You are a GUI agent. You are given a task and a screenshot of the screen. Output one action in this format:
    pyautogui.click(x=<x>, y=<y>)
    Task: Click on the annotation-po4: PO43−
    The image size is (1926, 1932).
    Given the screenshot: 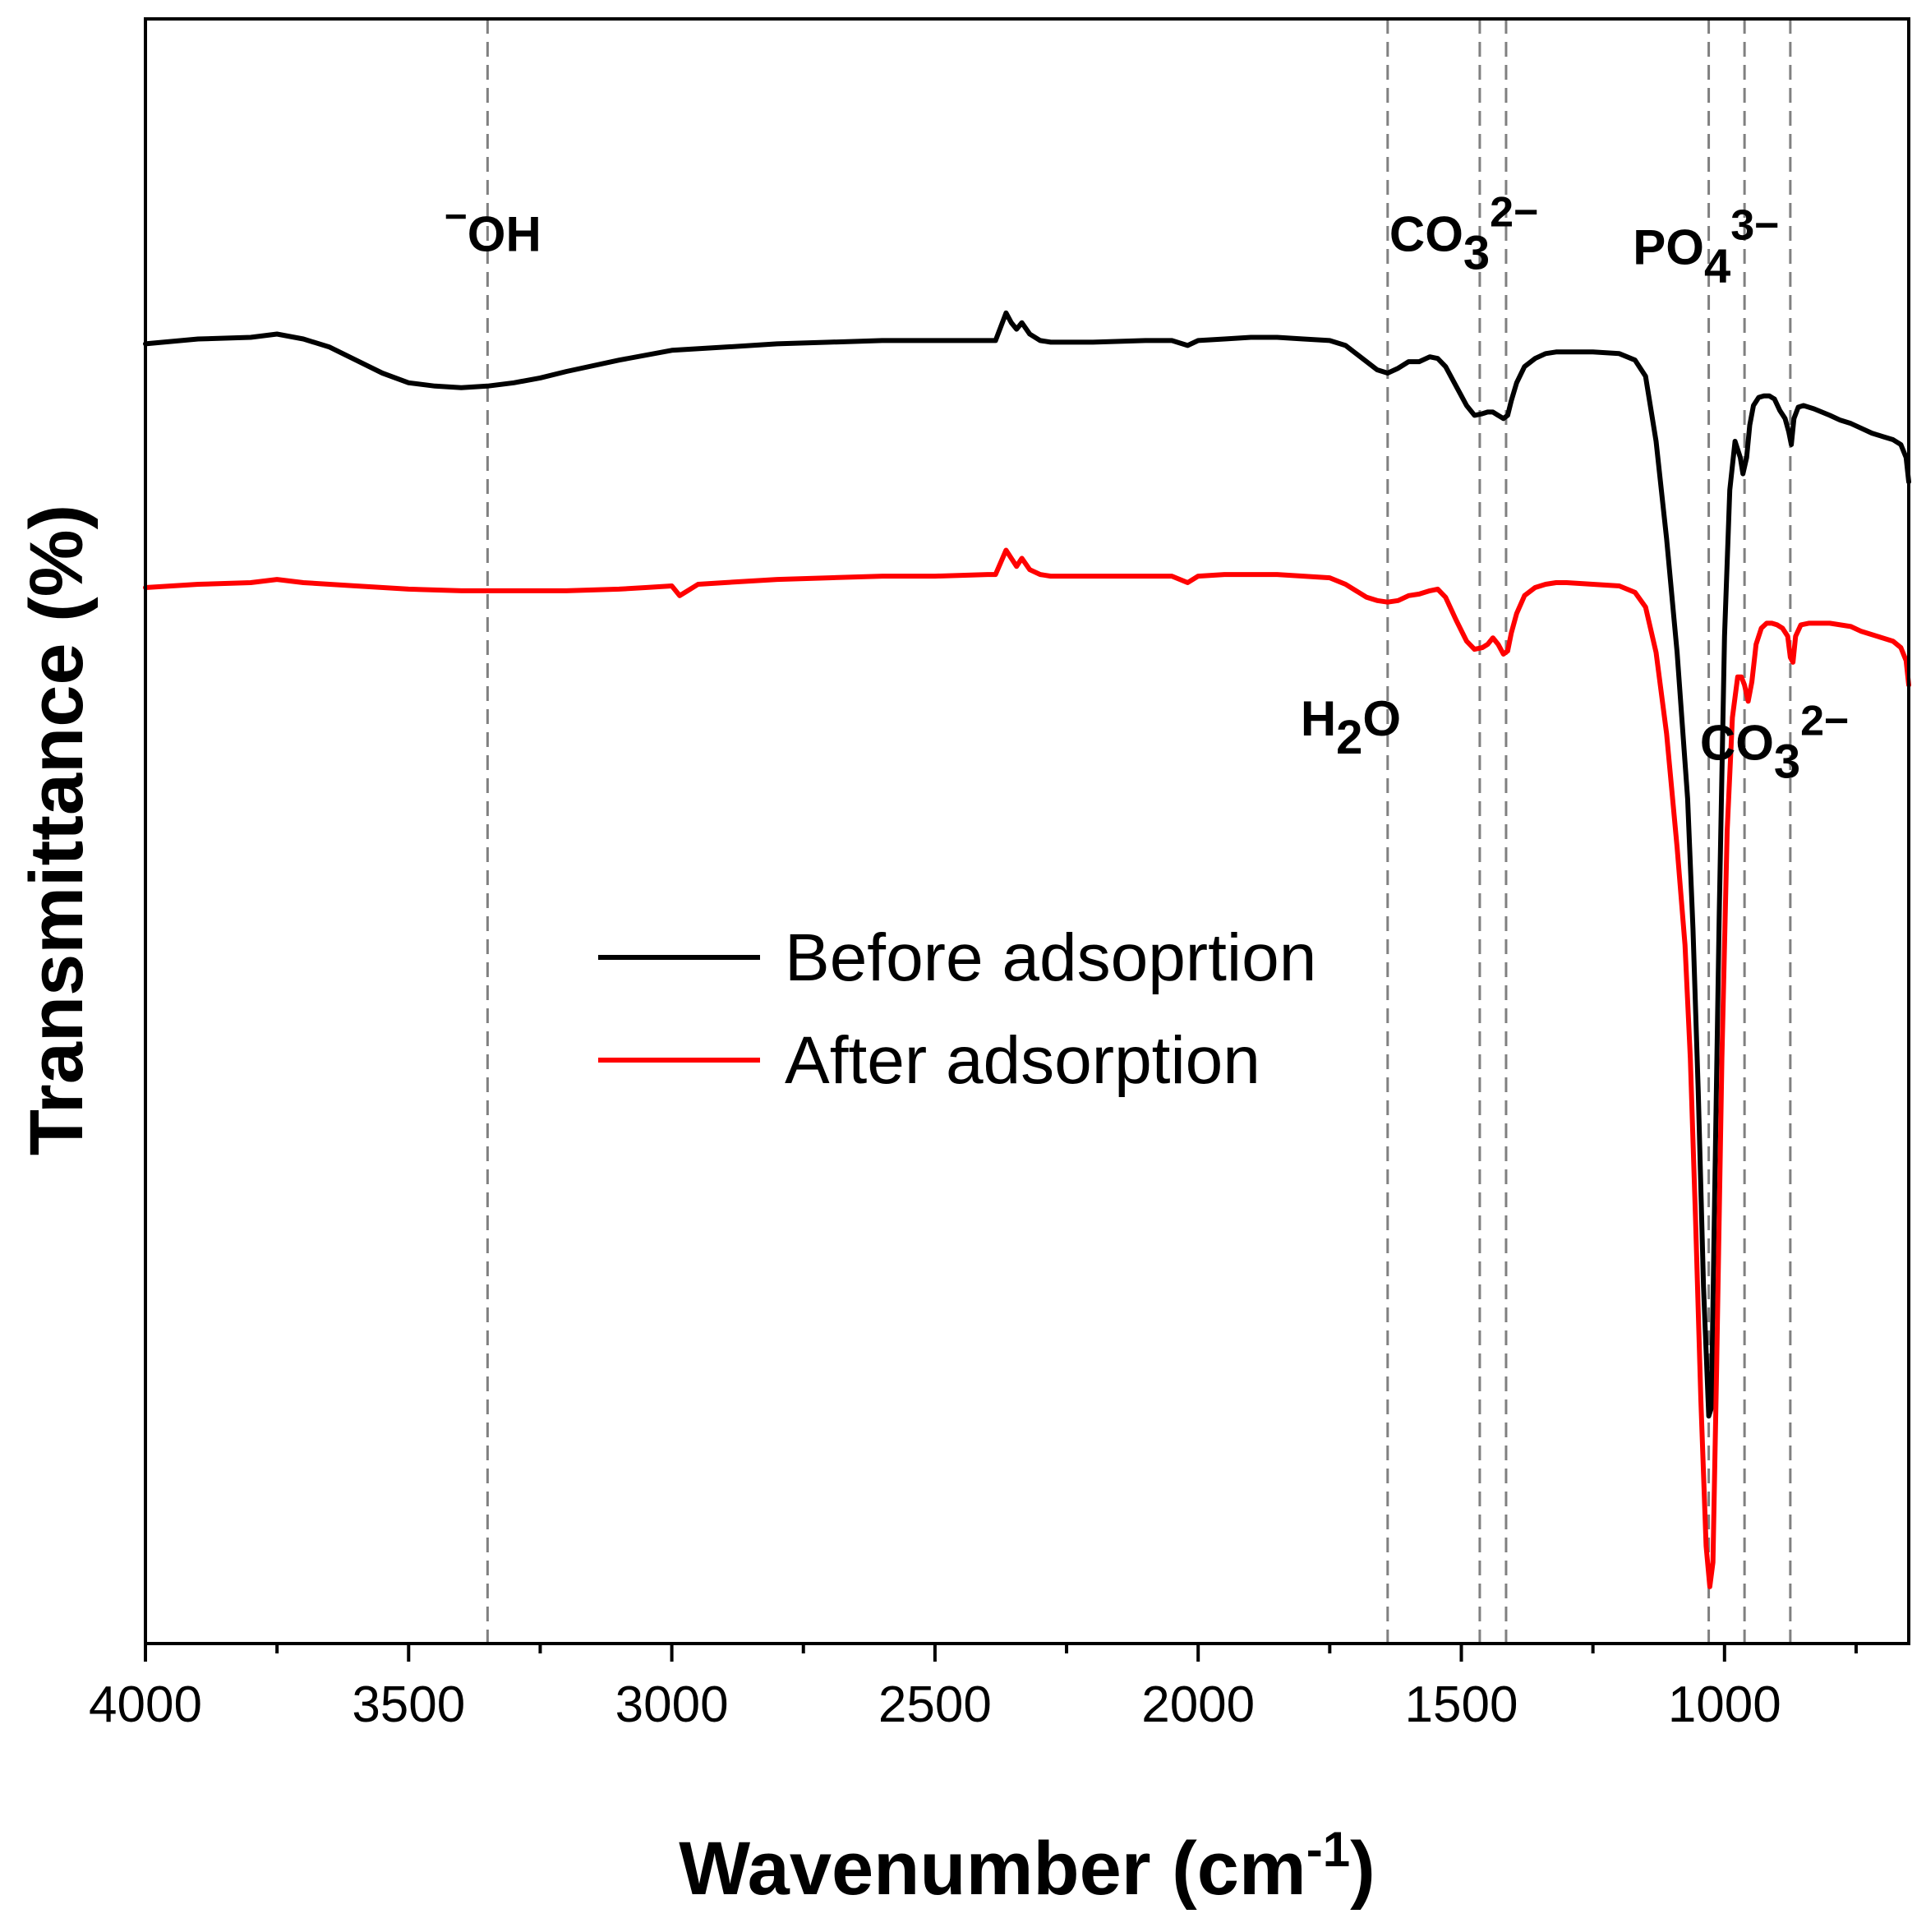 What is the action you would take?
    pyautogui.click(x=1706, y=248)
    